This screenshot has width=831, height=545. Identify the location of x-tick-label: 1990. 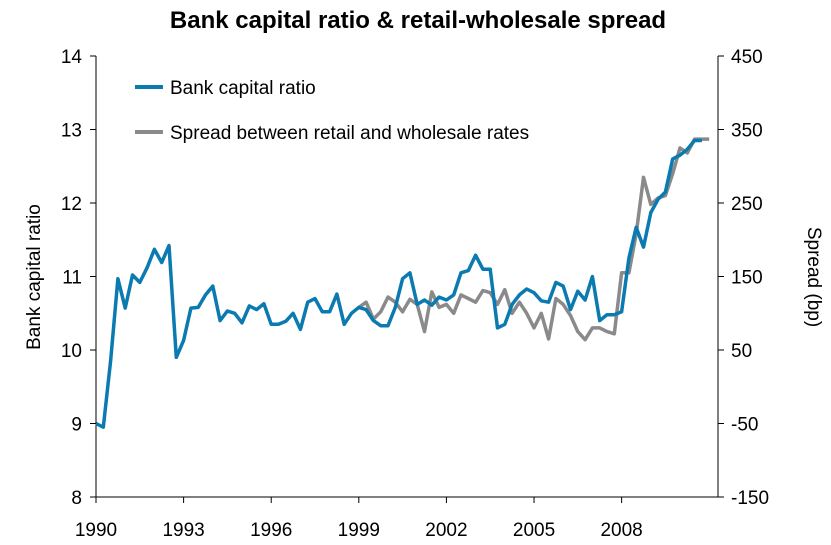
(96, 530).